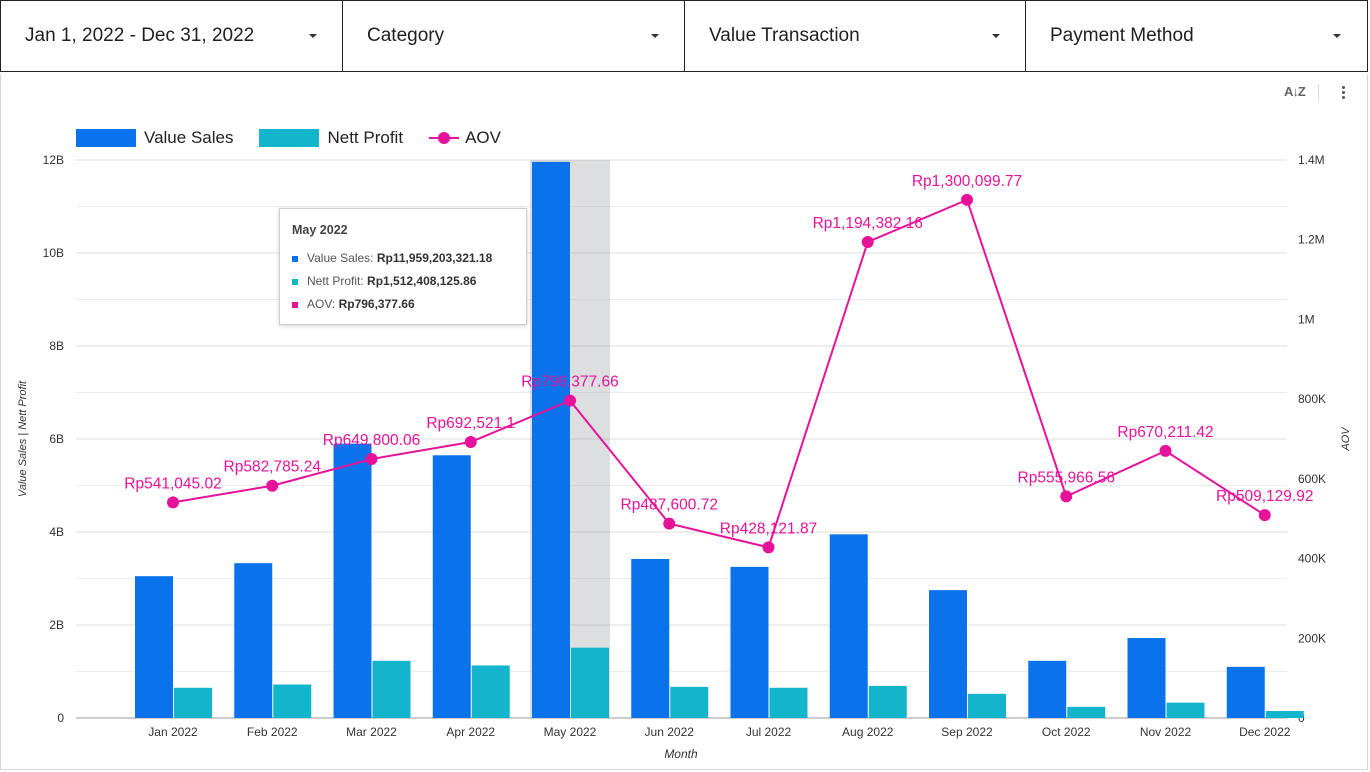 The width and height of the screenshot is (1370, 772). Describe the element at coordinates (1318, 93) in the screenshot. I see `toolbar-divider` at that location.